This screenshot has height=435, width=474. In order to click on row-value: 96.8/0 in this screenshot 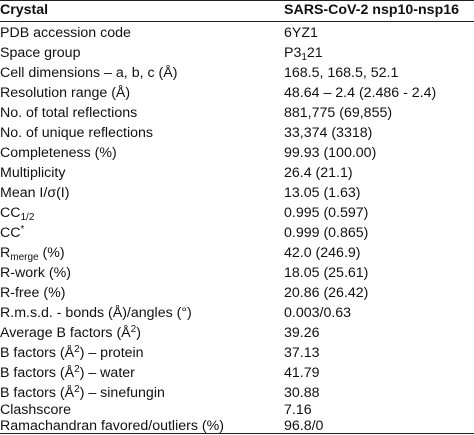, I will do `click(304, 426)`.